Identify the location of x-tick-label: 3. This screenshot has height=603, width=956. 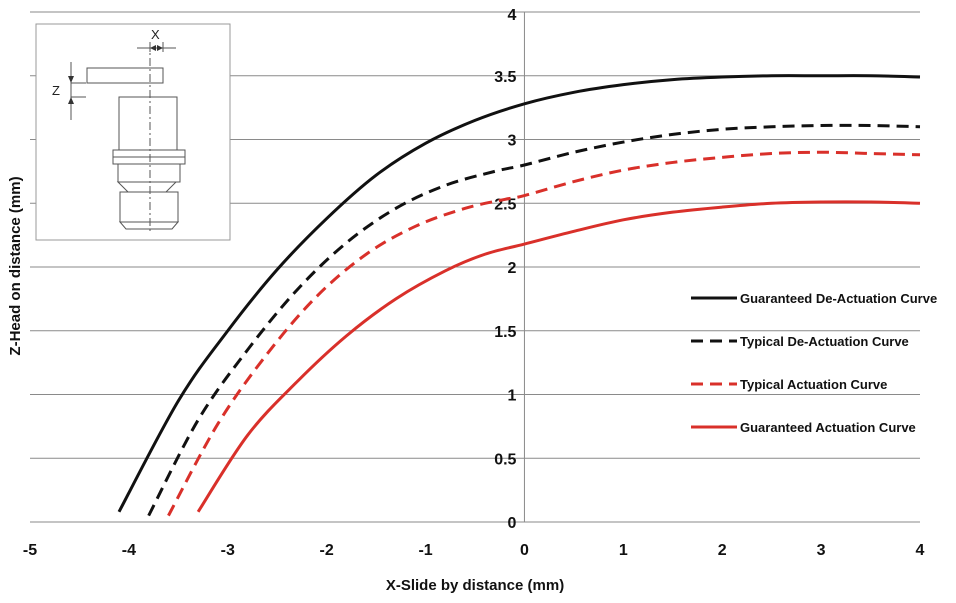
(821, 550).